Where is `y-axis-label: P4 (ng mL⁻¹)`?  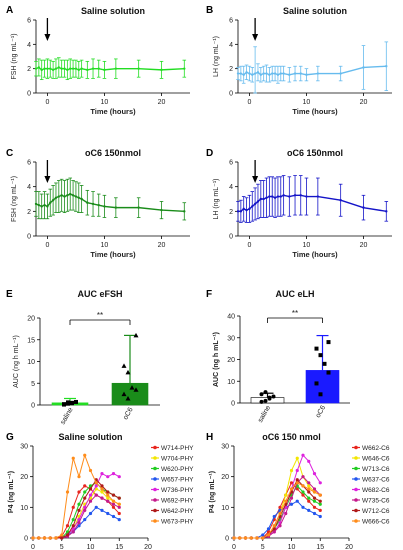
y-axis-label: P4 (ng mL⁻¹) is located at coordinates (212, 492).